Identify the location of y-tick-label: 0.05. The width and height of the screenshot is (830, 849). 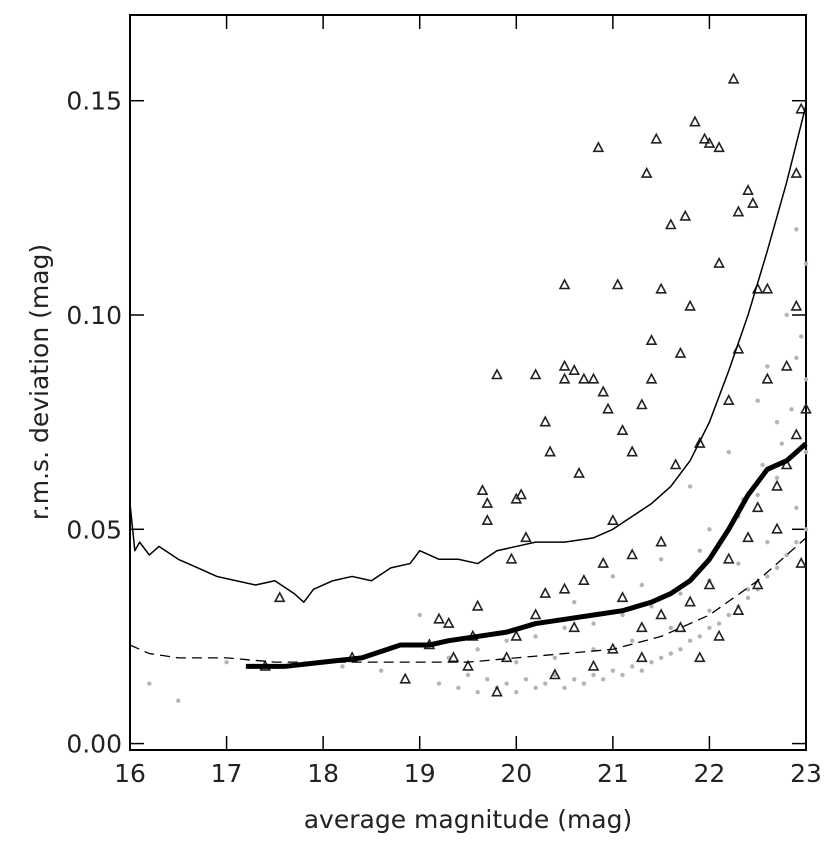
(94, 529).